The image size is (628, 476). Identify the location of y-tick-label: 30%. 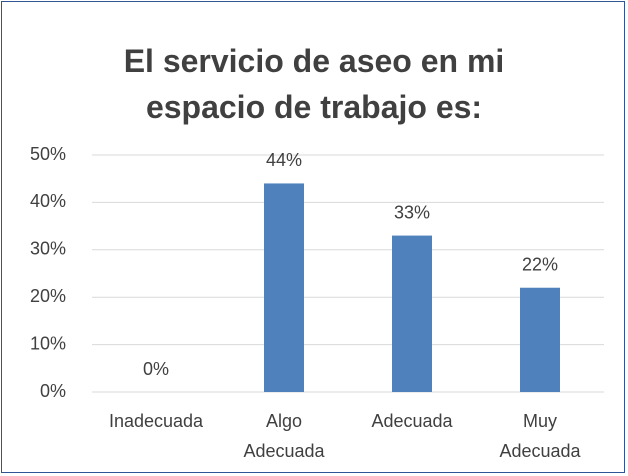
(48, 249).